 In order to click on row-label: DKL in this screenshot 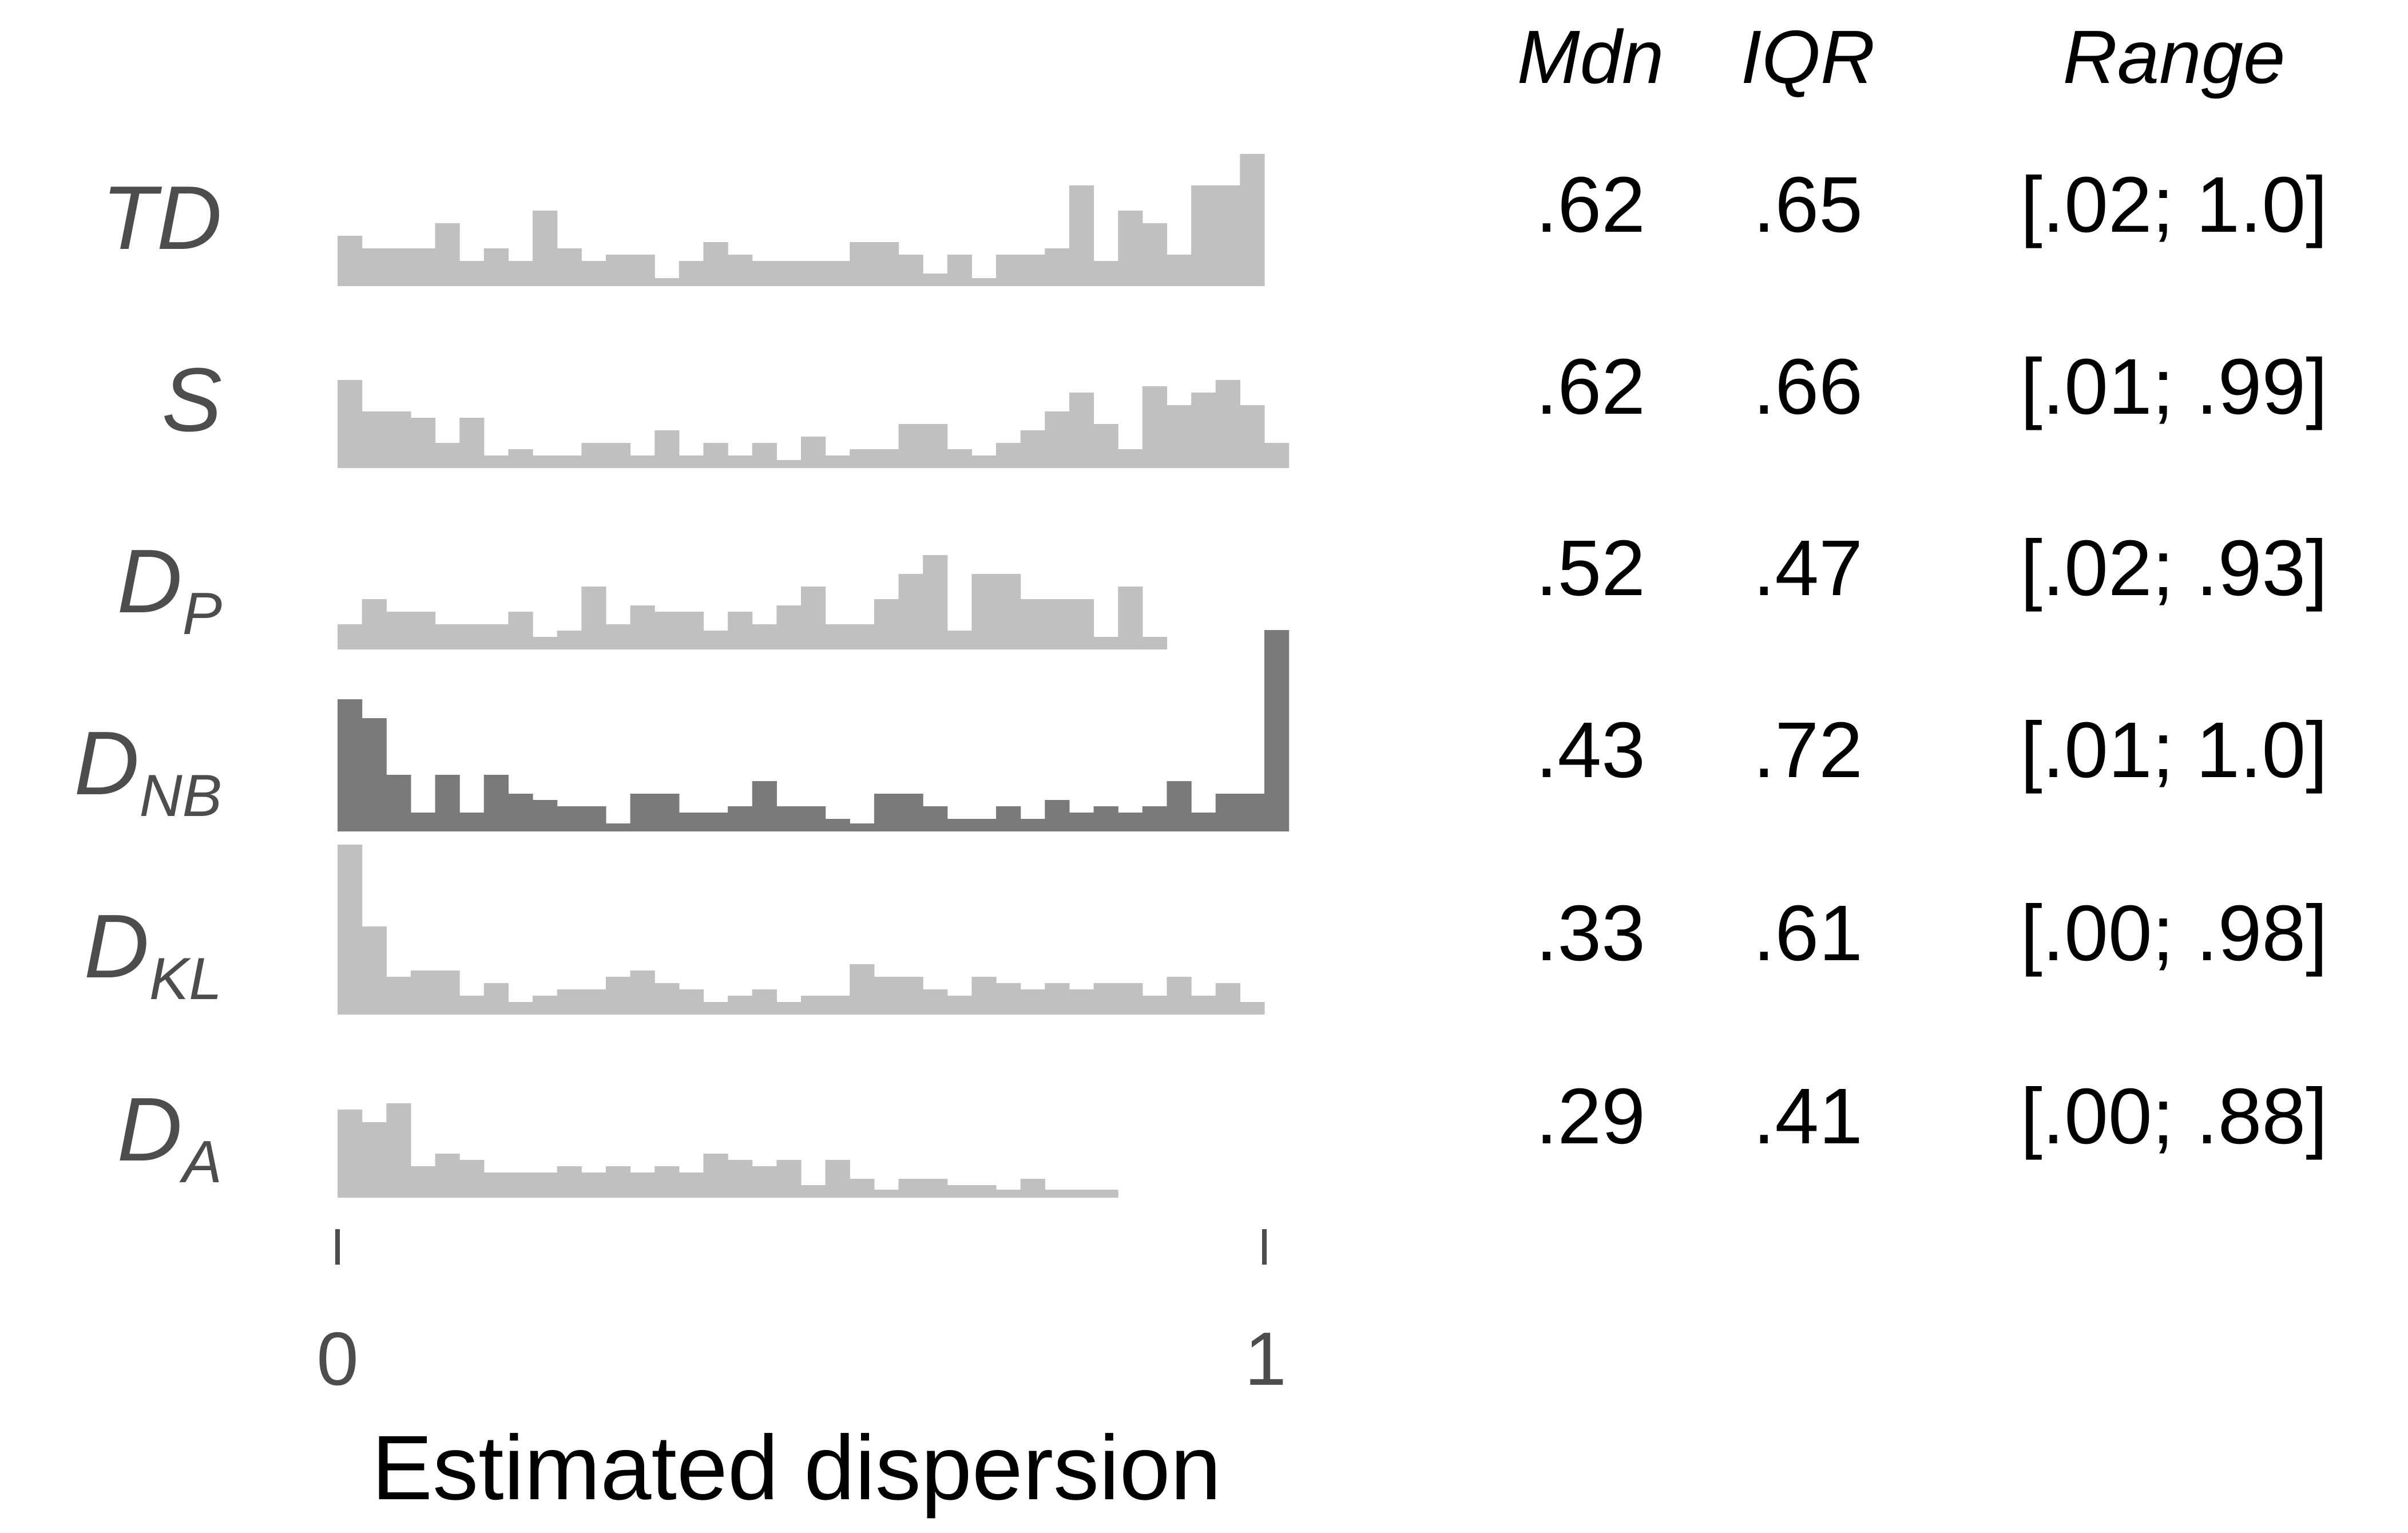, I will do `click(153, 954)`.